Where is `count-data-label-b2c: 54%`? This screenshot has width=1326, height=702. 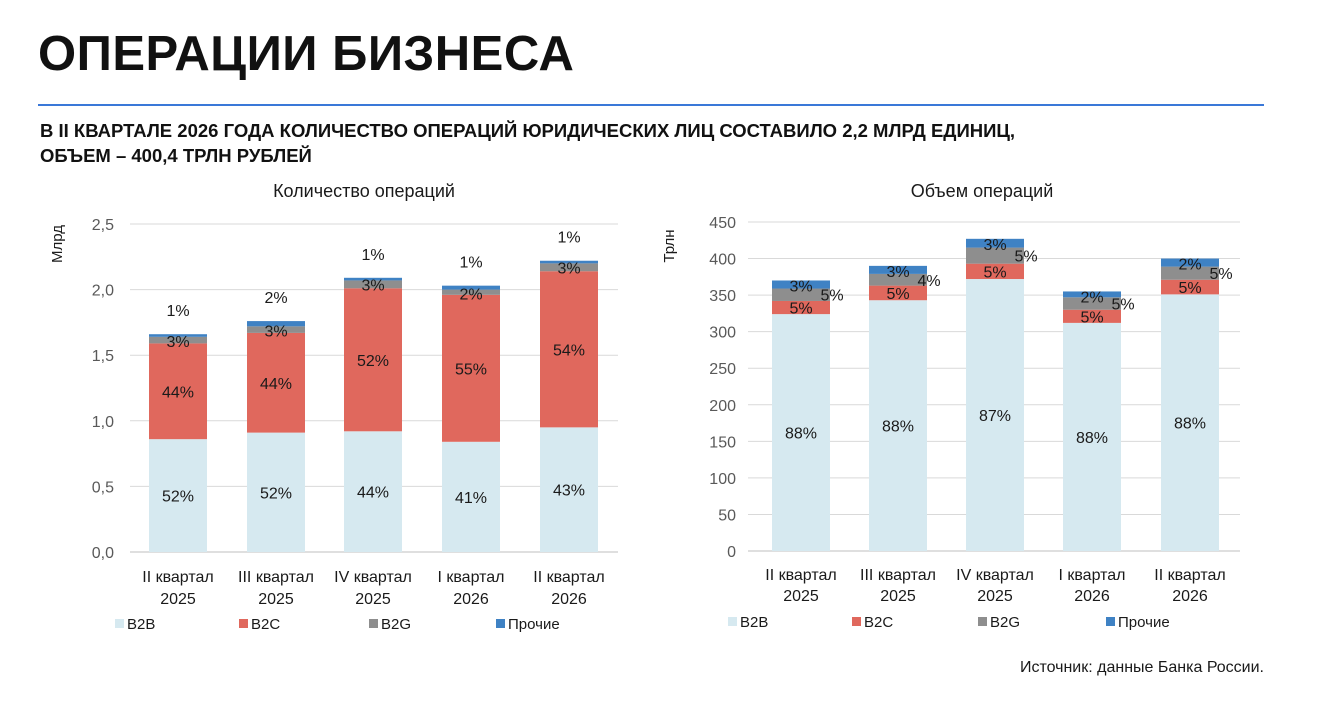 count-data-label-b2c: 54% is located at coordinates (569, 350).